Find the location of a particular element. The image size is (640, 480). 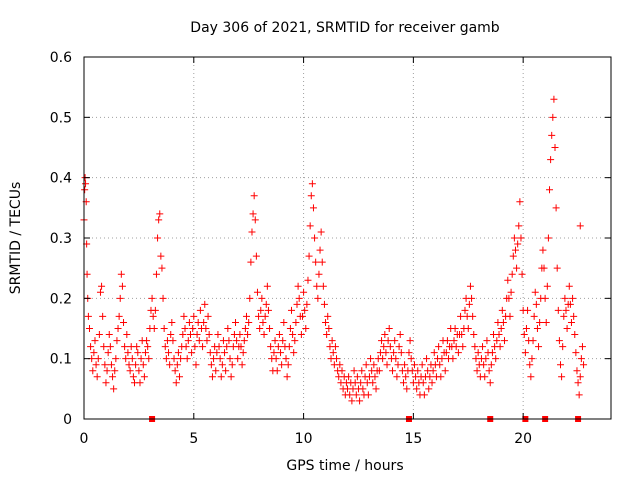

x-axis-label: GPS time / hours is located at coordinates (344, 466).